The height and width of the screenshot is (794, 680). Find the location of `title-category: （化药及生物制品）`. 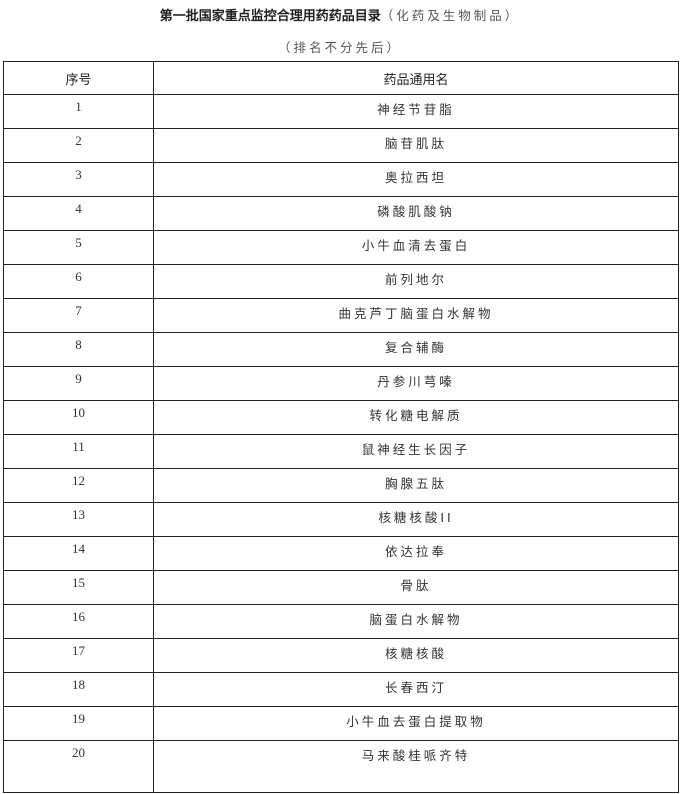

title-category: （化药及生物制品） is located at coordinates (450, 15).